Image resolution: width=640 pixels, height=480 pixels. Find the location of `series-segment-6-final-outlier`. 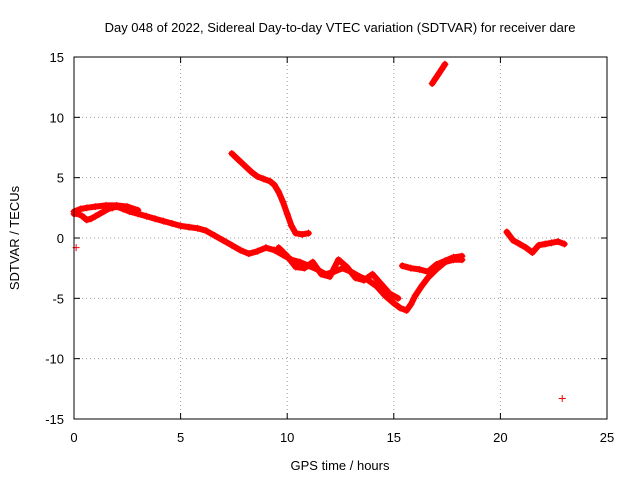

series-segment-6-final-outlier is located at coordinates (562, 398).